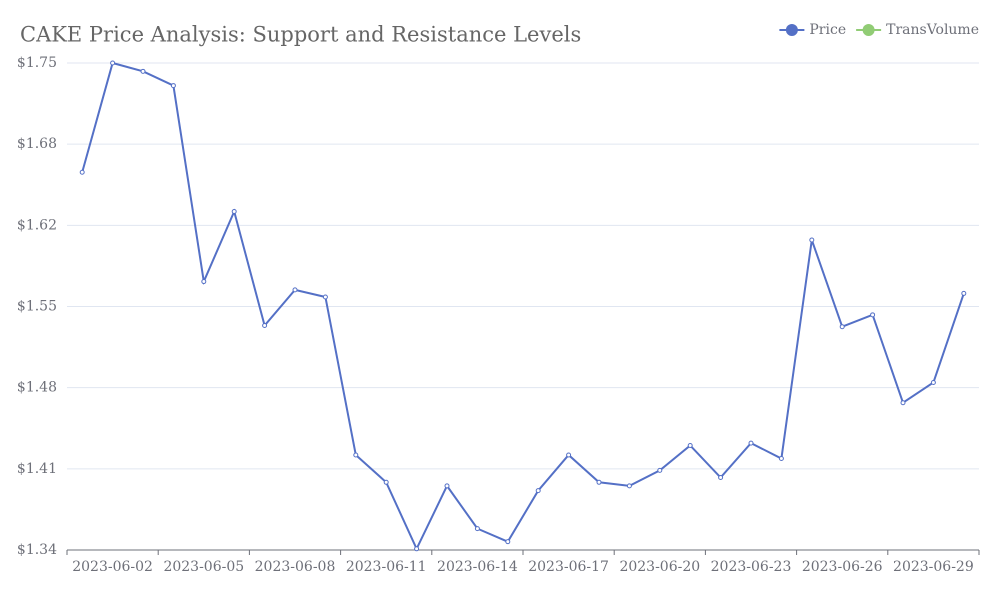 This screenshot has height=600, width=1000. What do you see at coordinates (37, 225) in the screenshot?
I see `y-tick-label: $1.62` at bounding box center [37, 225].